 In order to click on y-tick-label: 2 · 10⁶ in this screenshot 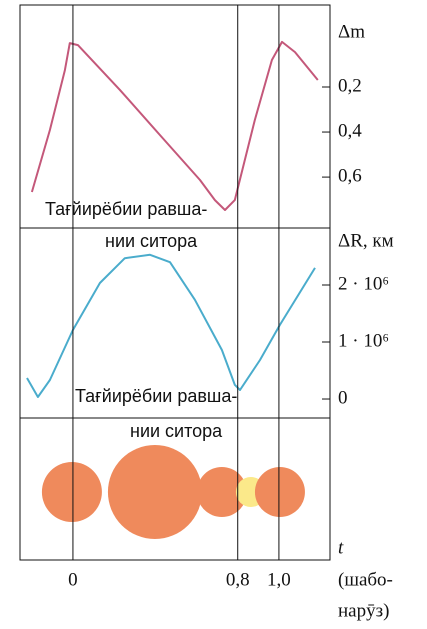, I will do `click(363, 283)`.